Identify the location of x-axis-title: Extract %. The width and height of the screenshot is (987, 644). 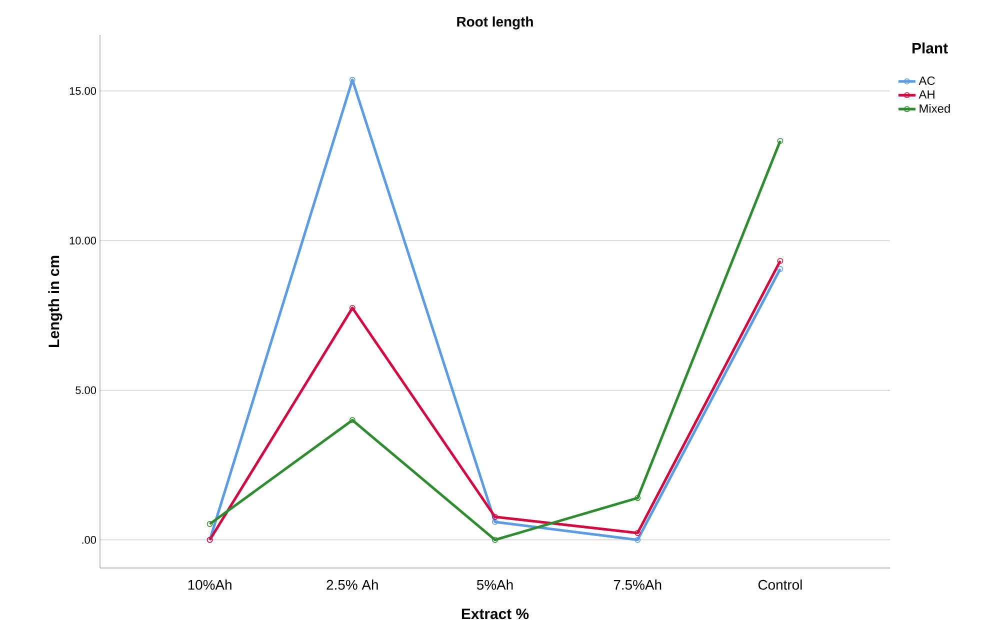
(495, 614).